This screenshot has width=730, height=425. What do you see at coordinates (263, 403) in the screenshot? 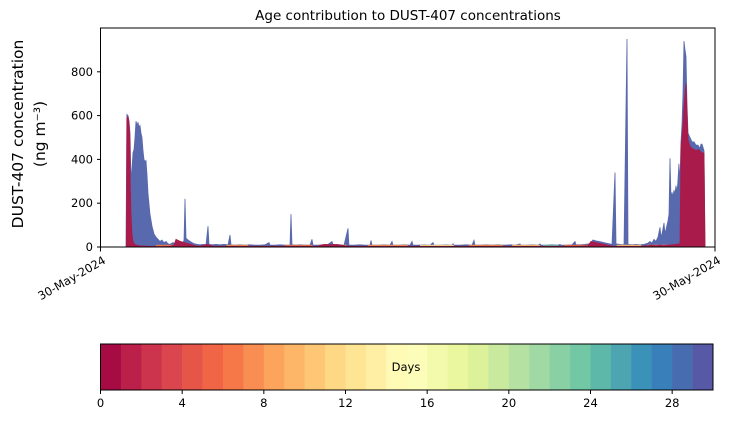
I see `colorbar-tick-label: 8` at bounding box center [263, 403].